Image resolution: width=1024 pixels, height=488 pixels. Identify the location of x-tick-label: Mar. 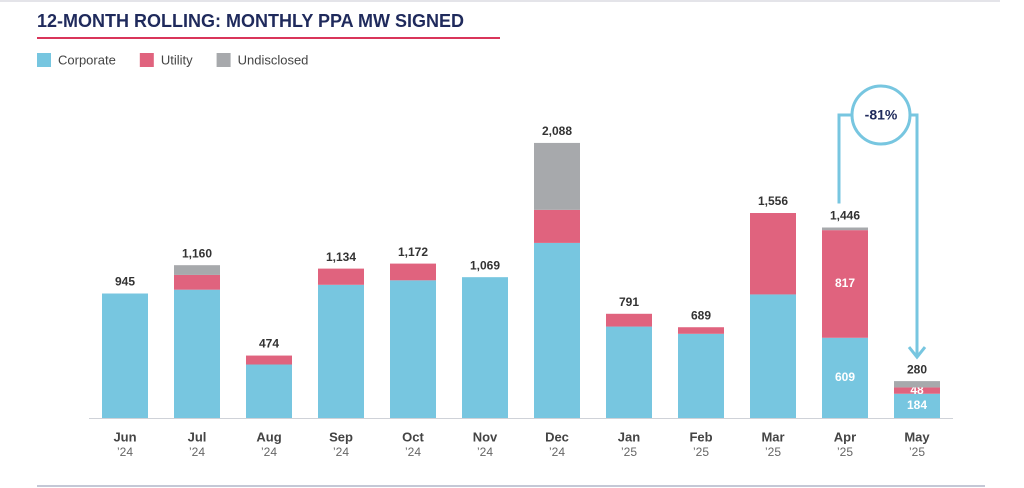
(772, 436).